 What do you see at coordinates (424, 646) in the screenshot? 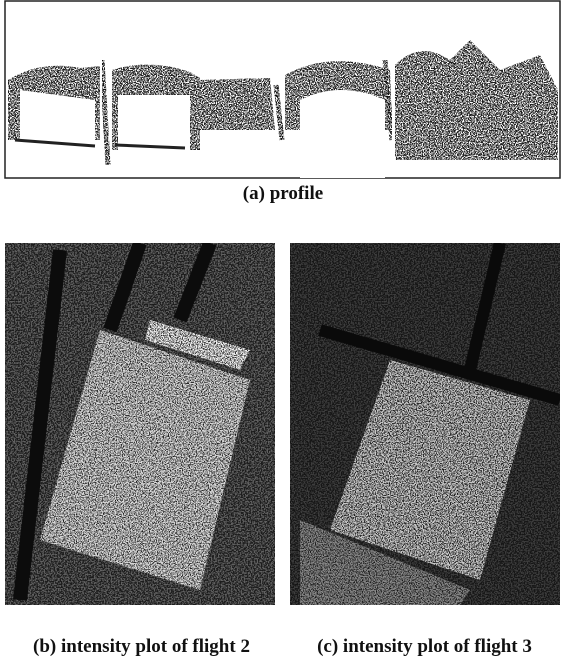
I see `caption: (c) intensity plot of flight 3` at bounding box center [424, 646].